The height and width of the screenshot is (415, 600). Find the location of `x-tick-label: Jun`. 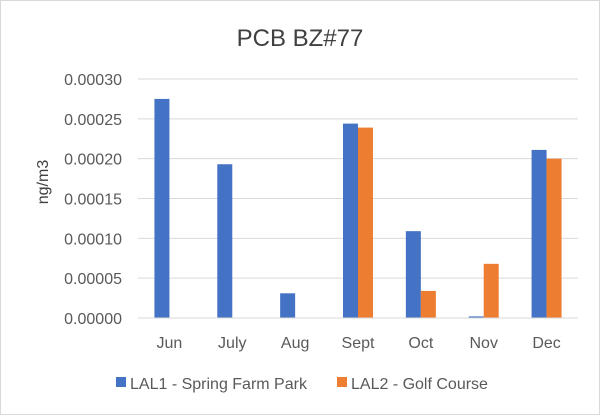

x-tick-label: Jun is located at coordinates (170, 343).